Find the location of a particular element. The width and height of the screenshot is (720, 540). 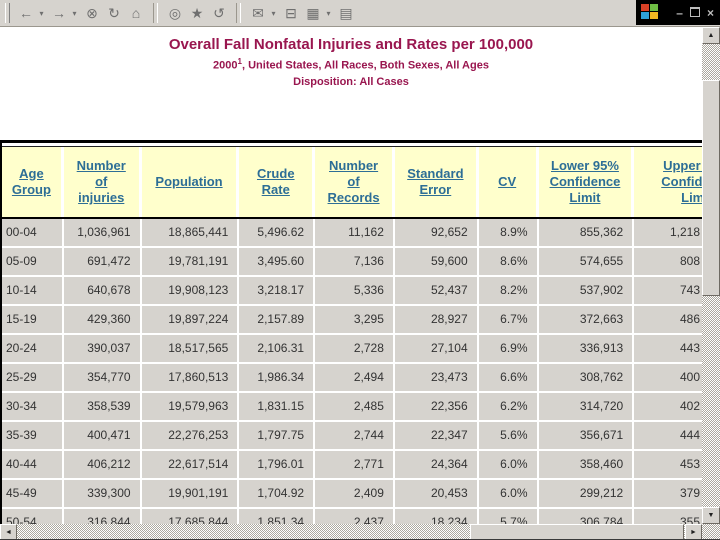

history-button: ↺ is located at coordinates (219, 13).